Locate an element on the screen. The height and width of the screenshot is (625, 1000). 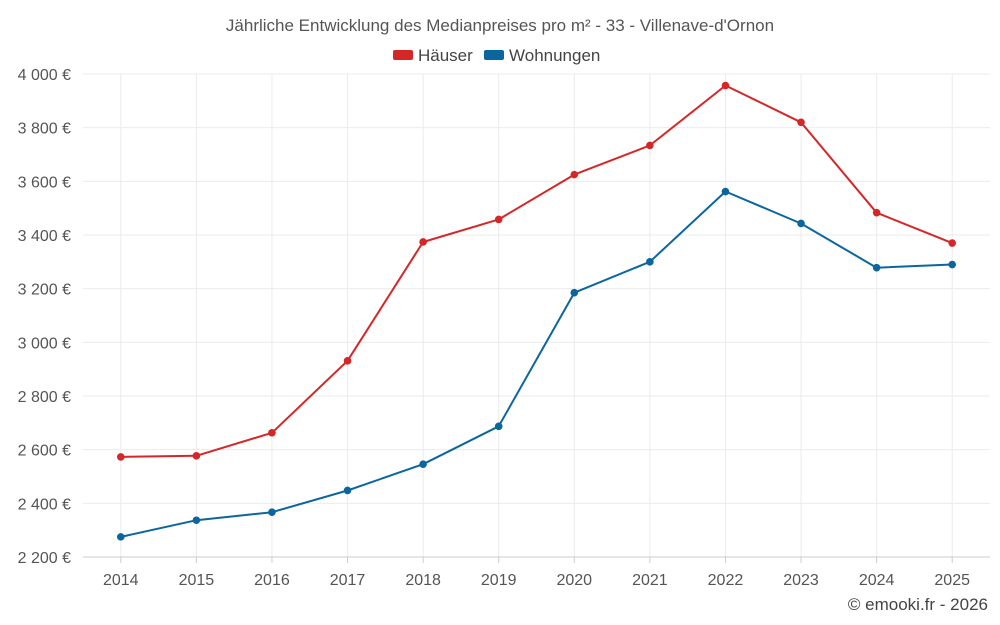
copyright-footer: © emooki.fr - 2026 is located at coordinates (918, 604).